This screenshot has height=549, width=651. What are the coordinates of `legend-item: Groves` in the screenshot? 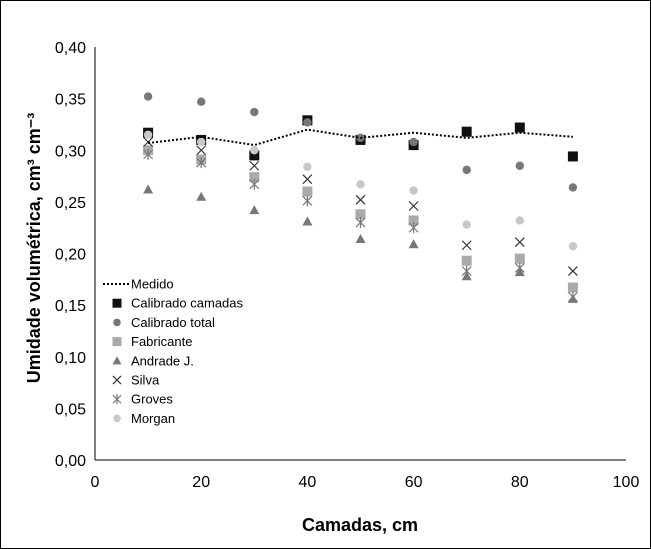 It's located at (142, 399).